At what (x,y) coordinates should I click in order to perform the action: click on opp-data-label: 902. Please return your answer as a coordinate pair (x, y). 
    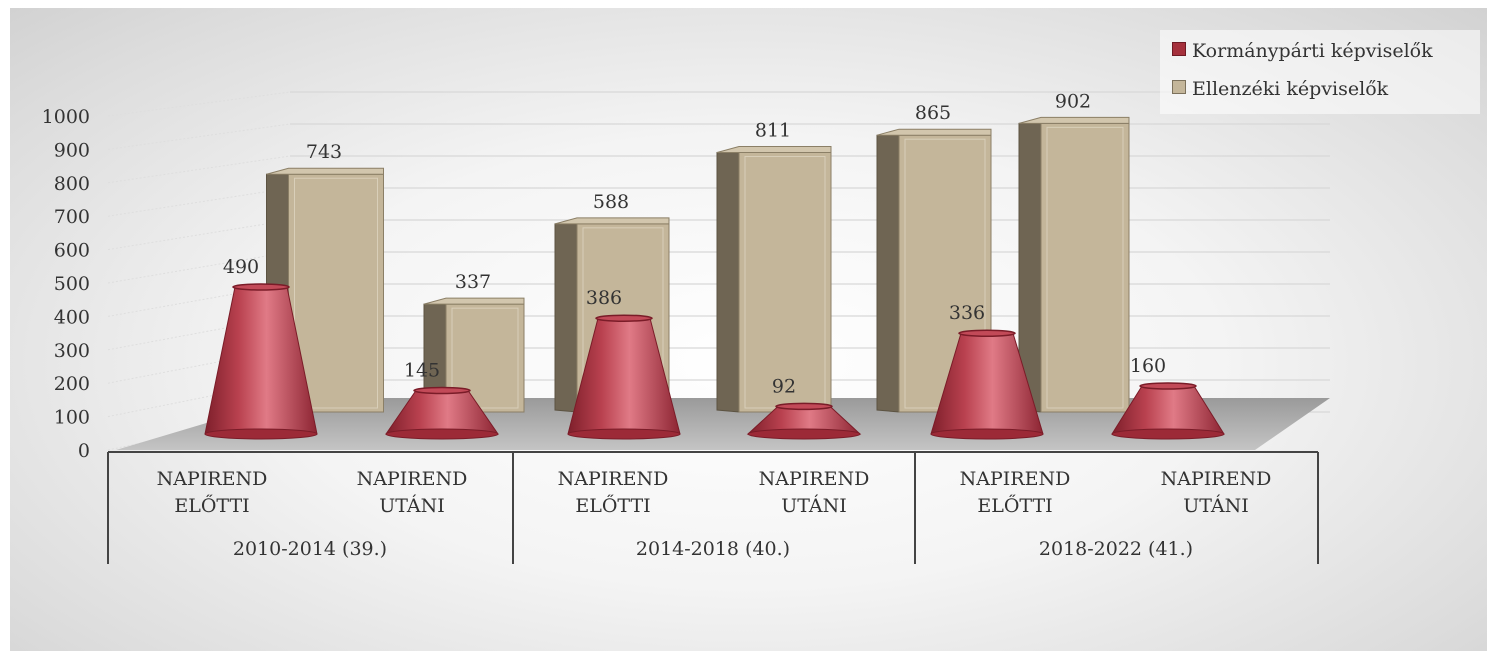
    Looking at the image, I should click on (1073, 101).